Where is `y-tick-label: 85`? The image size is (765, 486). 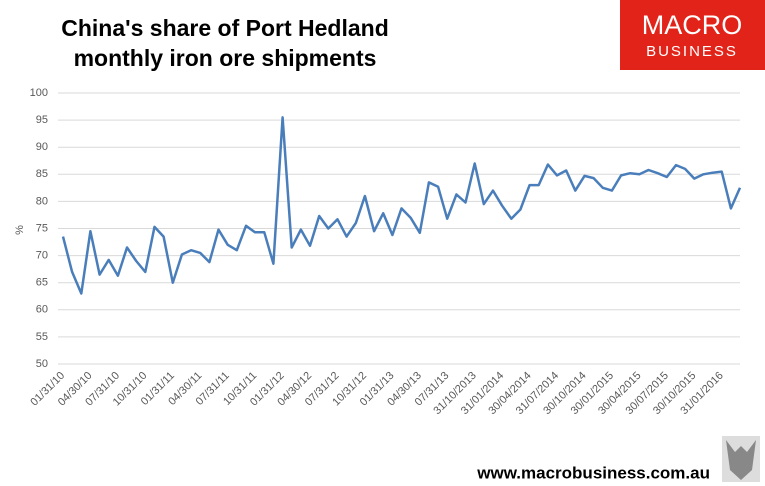 y-tick-label: 85 is located at coordinates (42, 174).